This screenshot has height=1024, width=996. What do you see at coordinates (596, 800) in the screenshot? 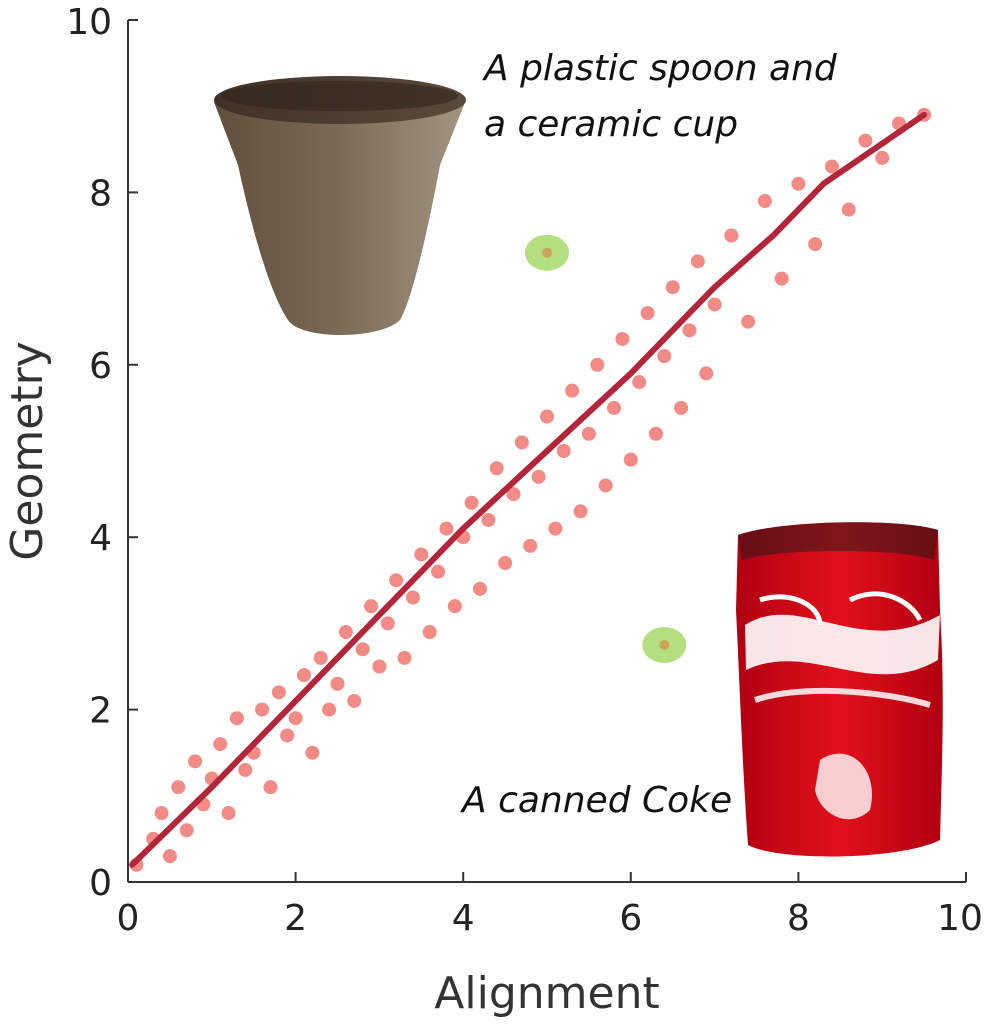
I see `annotation-coke: A canned Coke` at bounding box center [596, 800].